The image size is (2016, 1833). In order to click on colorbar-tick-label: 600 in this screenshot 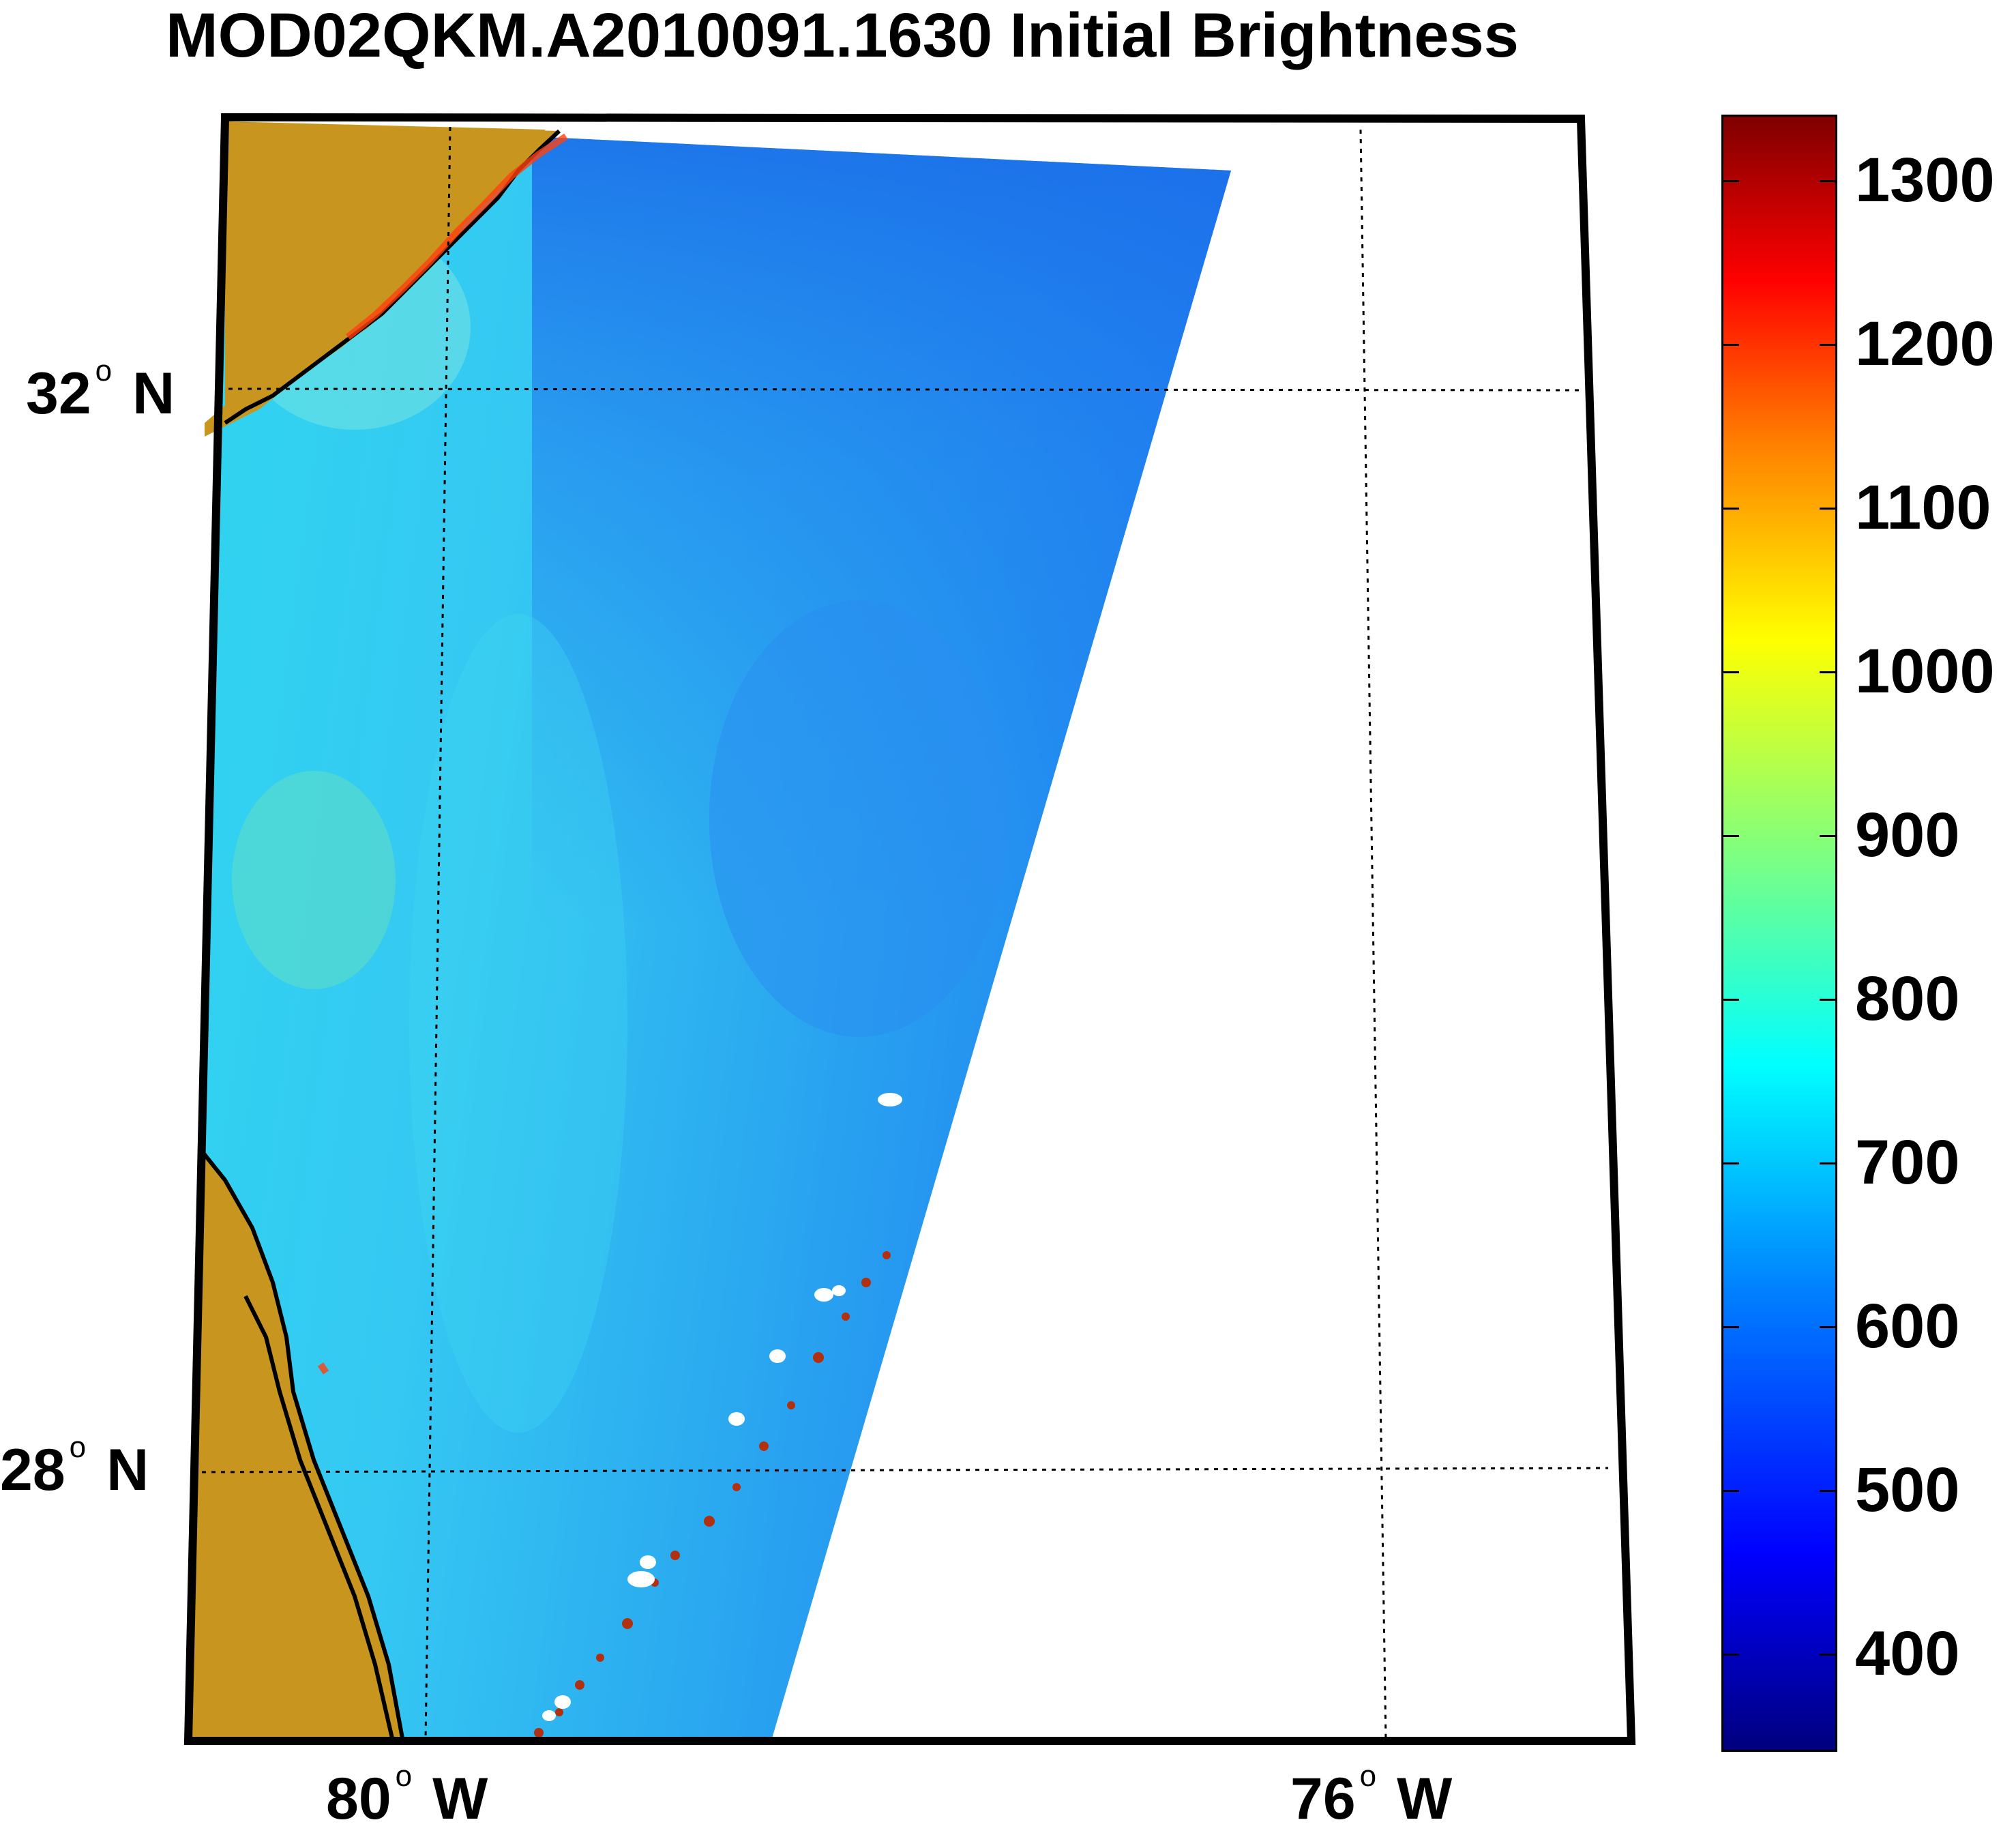, I will do `click(1907, 1326)`.